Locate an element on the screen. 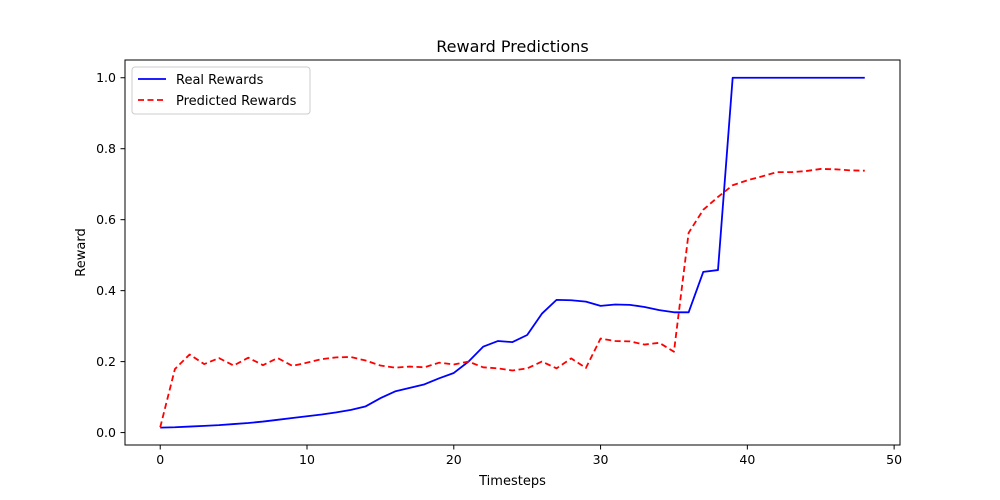 Image resolution: width=1000 pixels, height=500 pixels. chart-title: Reward Predictions is located at coordinates (512, 46).